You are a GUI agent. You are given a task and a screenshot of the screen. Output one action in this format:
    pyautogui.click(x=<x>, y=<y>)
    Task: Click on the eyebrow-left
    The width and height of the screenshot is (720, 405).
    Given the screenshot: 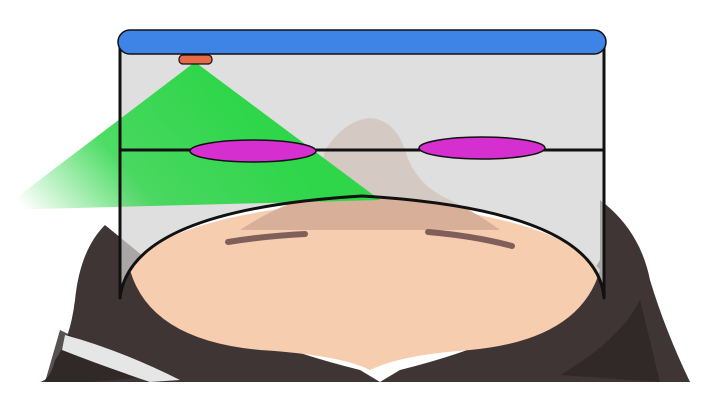 What is the action you would take?
    pyautogui.click(x=266, y=238)
    